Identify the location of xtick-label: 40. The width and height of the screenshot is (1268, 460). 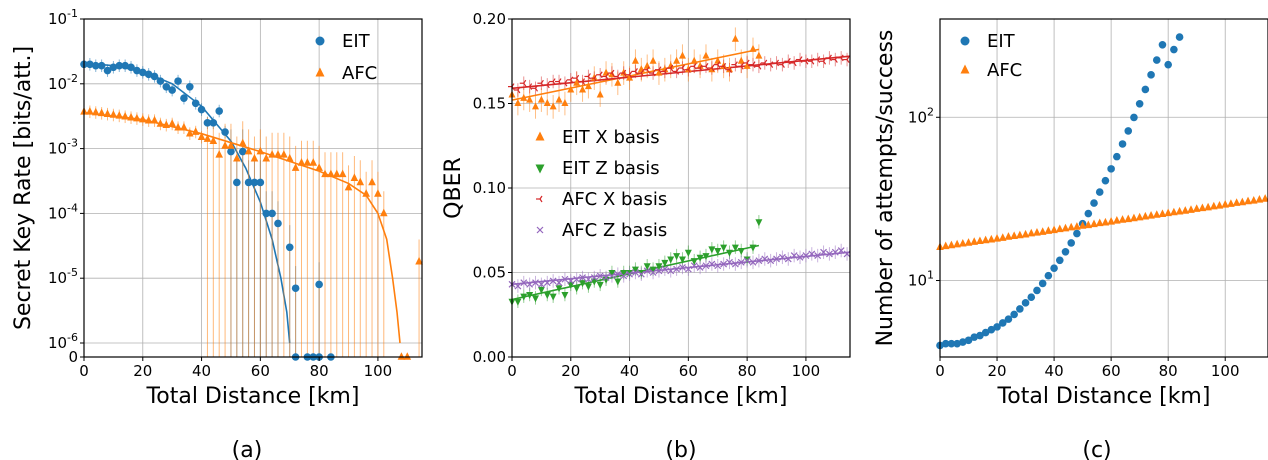
(201, 371).